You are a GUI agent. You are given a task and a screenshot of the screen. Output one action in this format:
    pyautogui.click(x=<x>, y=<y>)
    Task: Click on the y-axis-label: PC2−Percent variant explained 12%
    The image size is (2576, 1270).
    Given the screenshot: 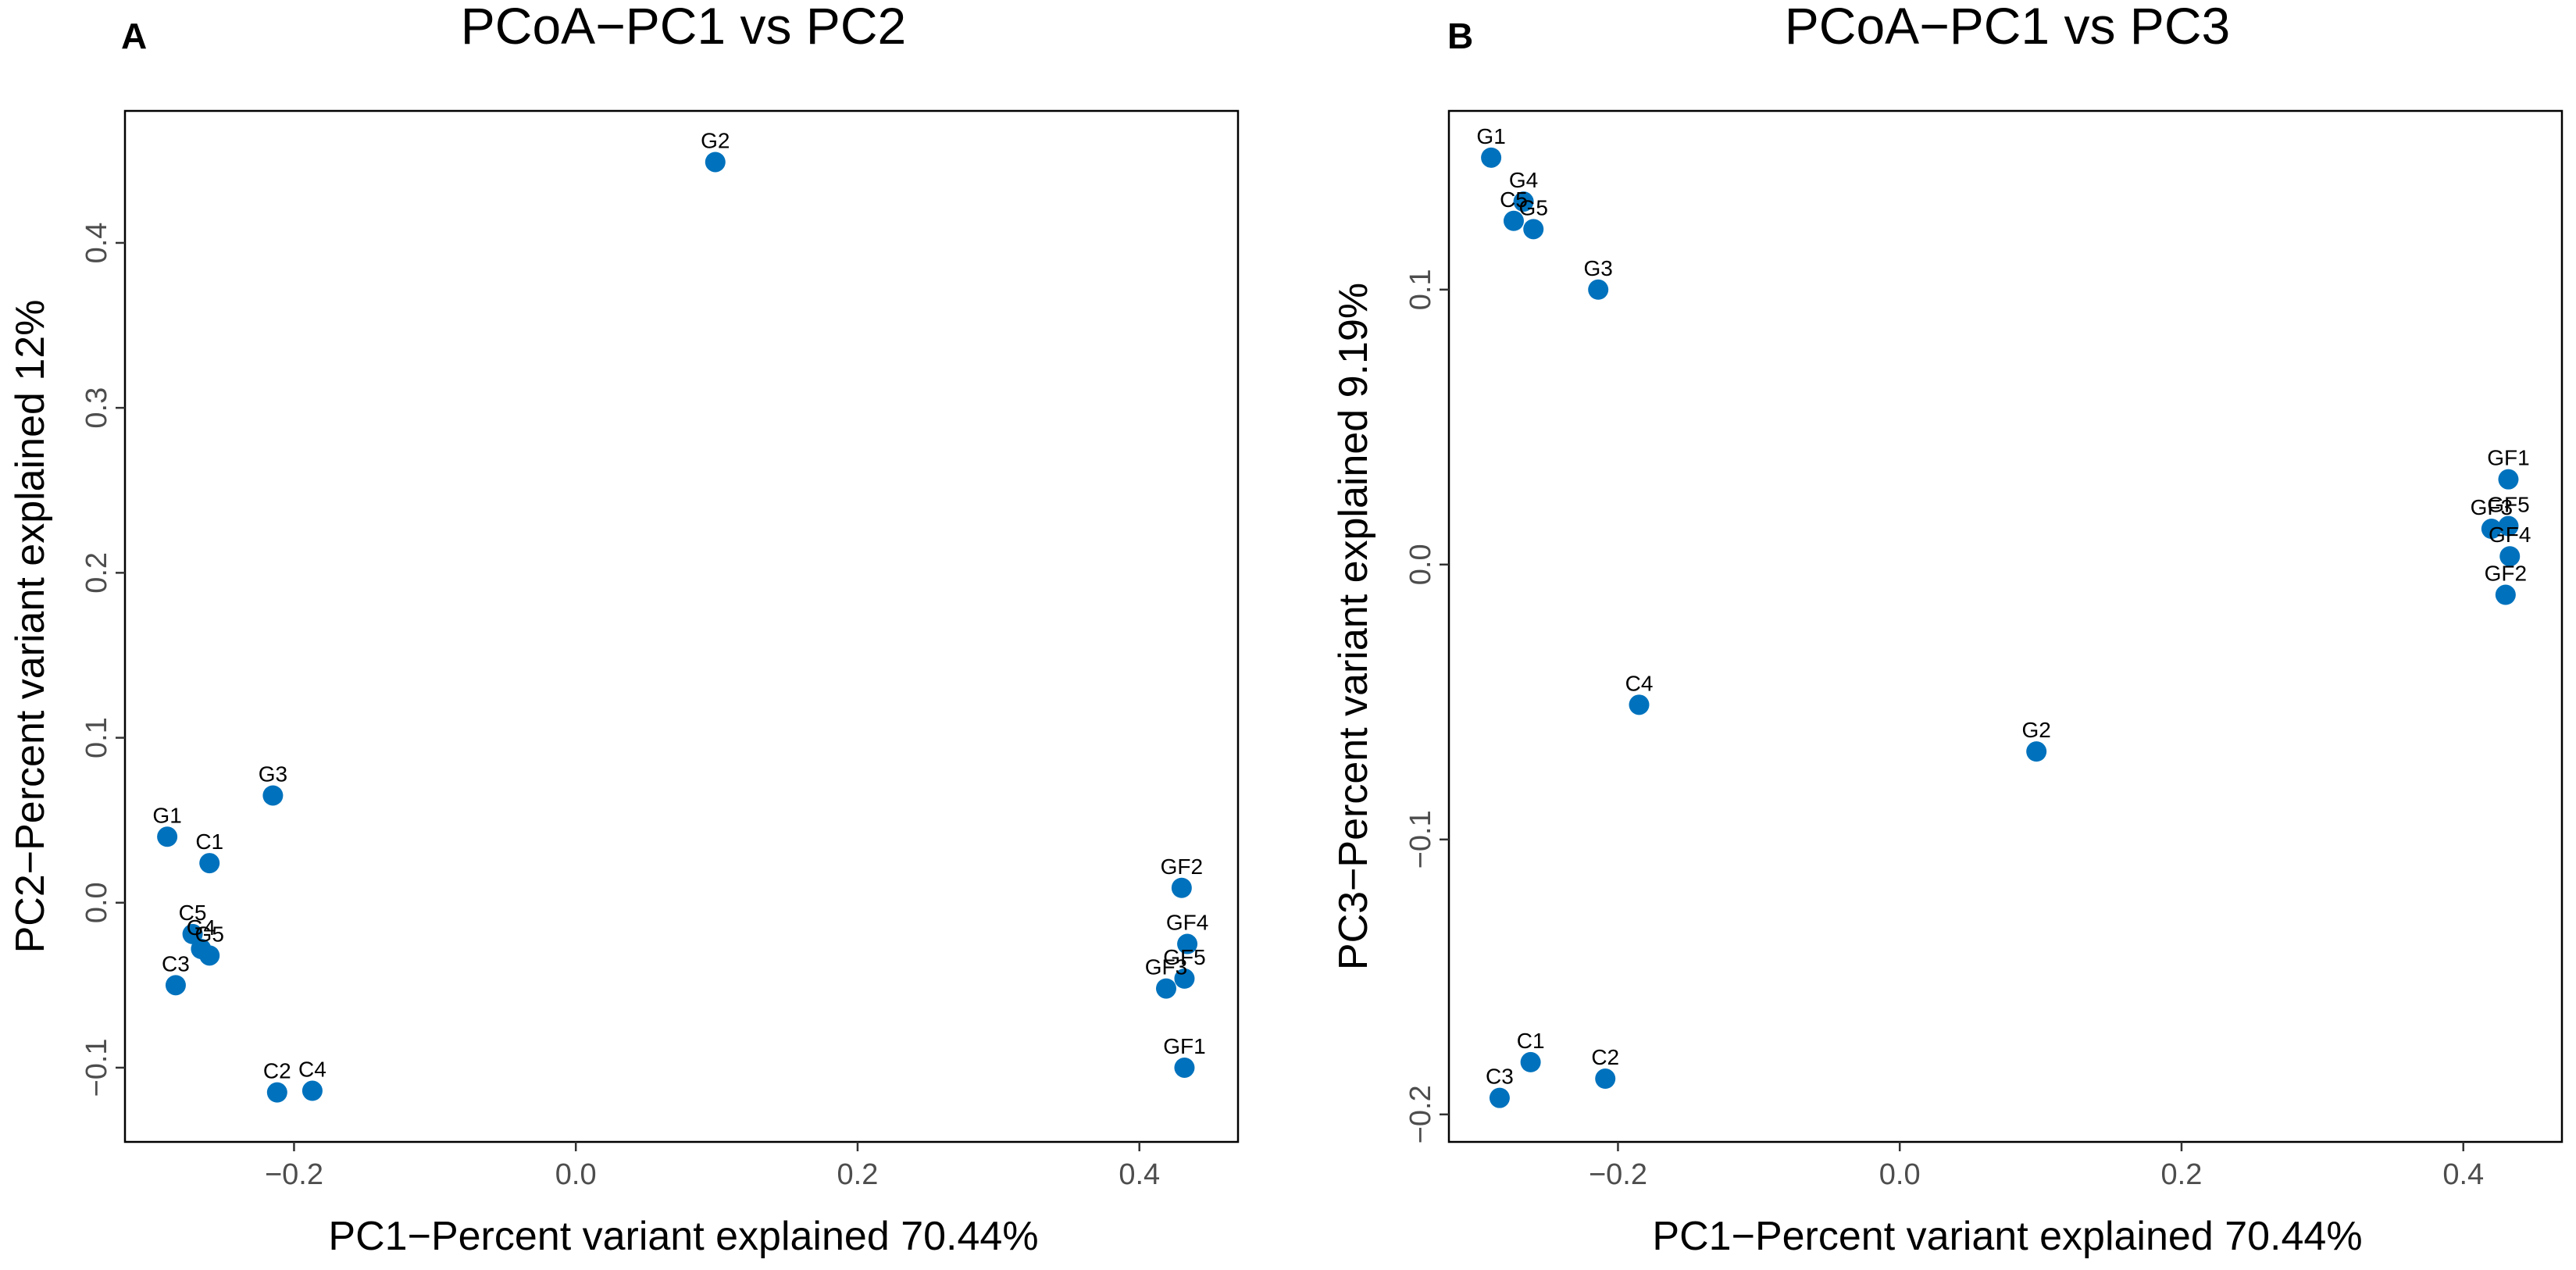 What is the action you would take?
    pyautogui.click(x=30, y=627)
    